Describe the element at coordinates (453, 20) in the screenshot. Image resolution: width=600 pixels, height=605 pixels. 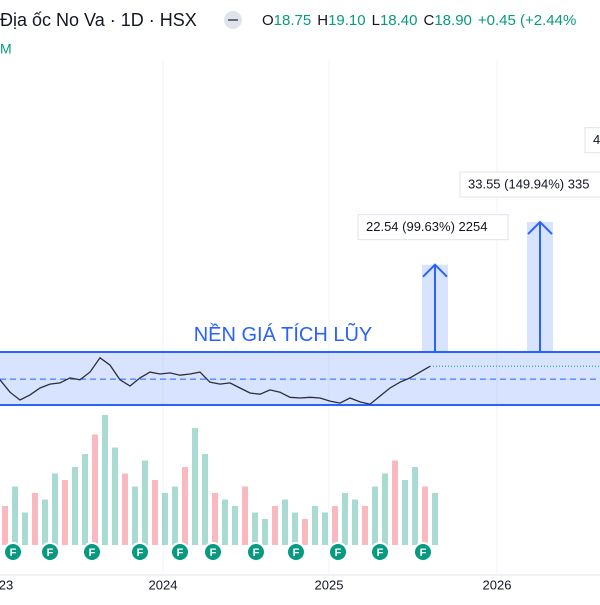
I see `ohlc-value: 18.90` at that location.